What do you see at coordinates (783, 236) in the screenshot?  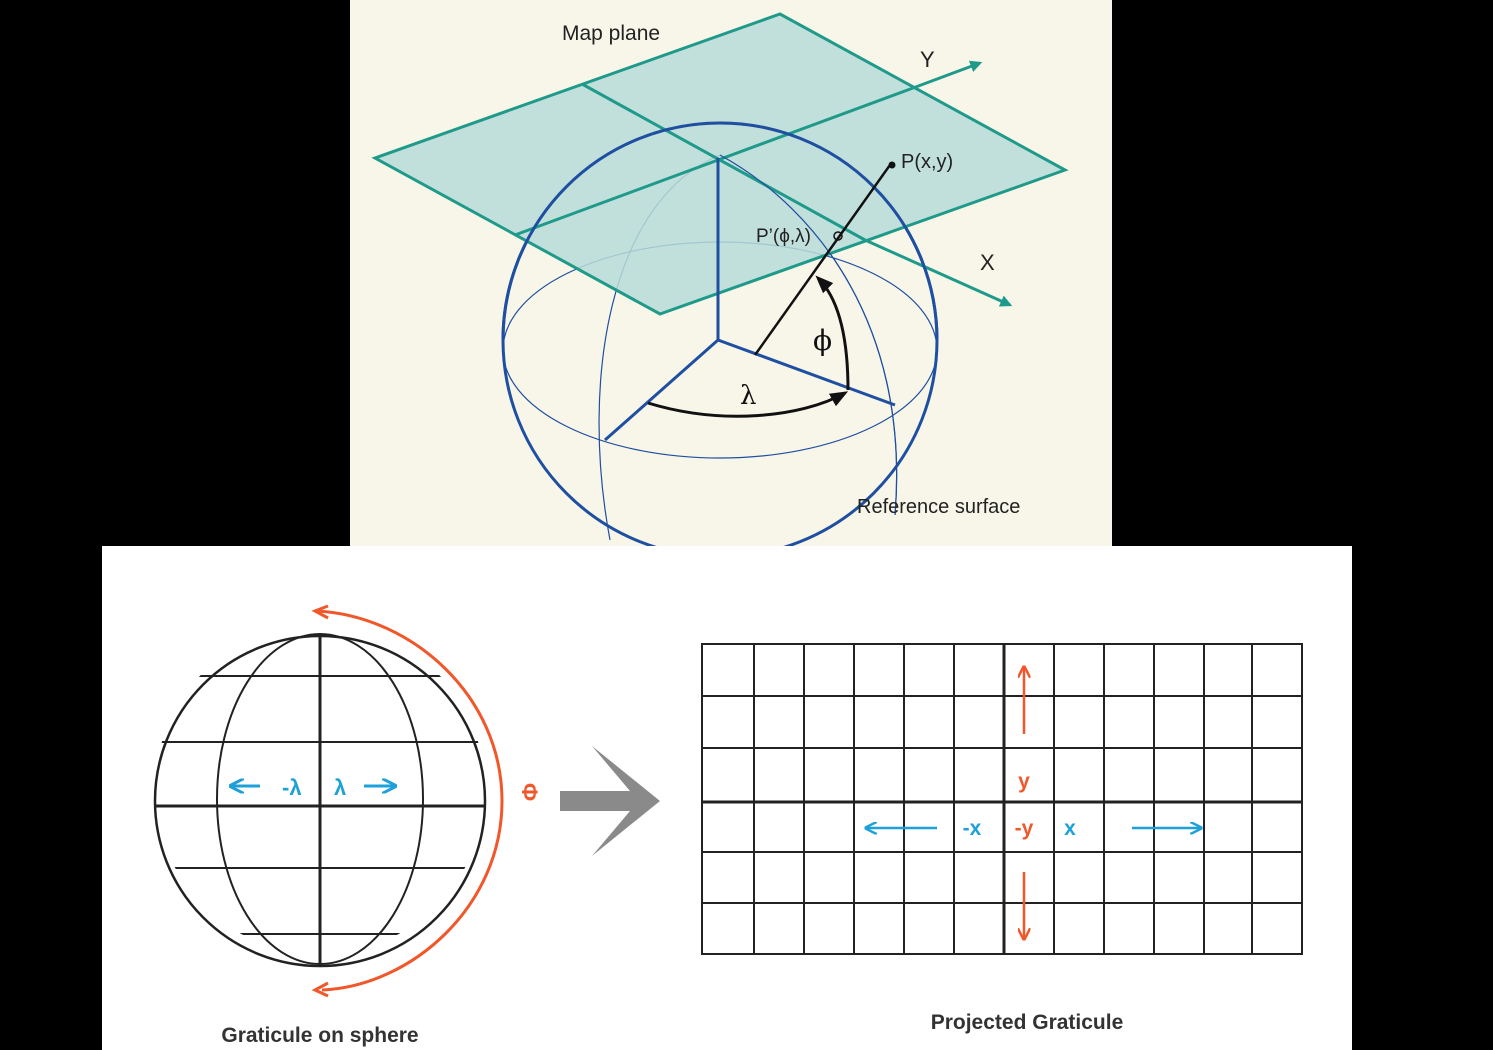 I see `point-p-prime-label: P’(ϕ,λ)` at bounding box center [783, 236].